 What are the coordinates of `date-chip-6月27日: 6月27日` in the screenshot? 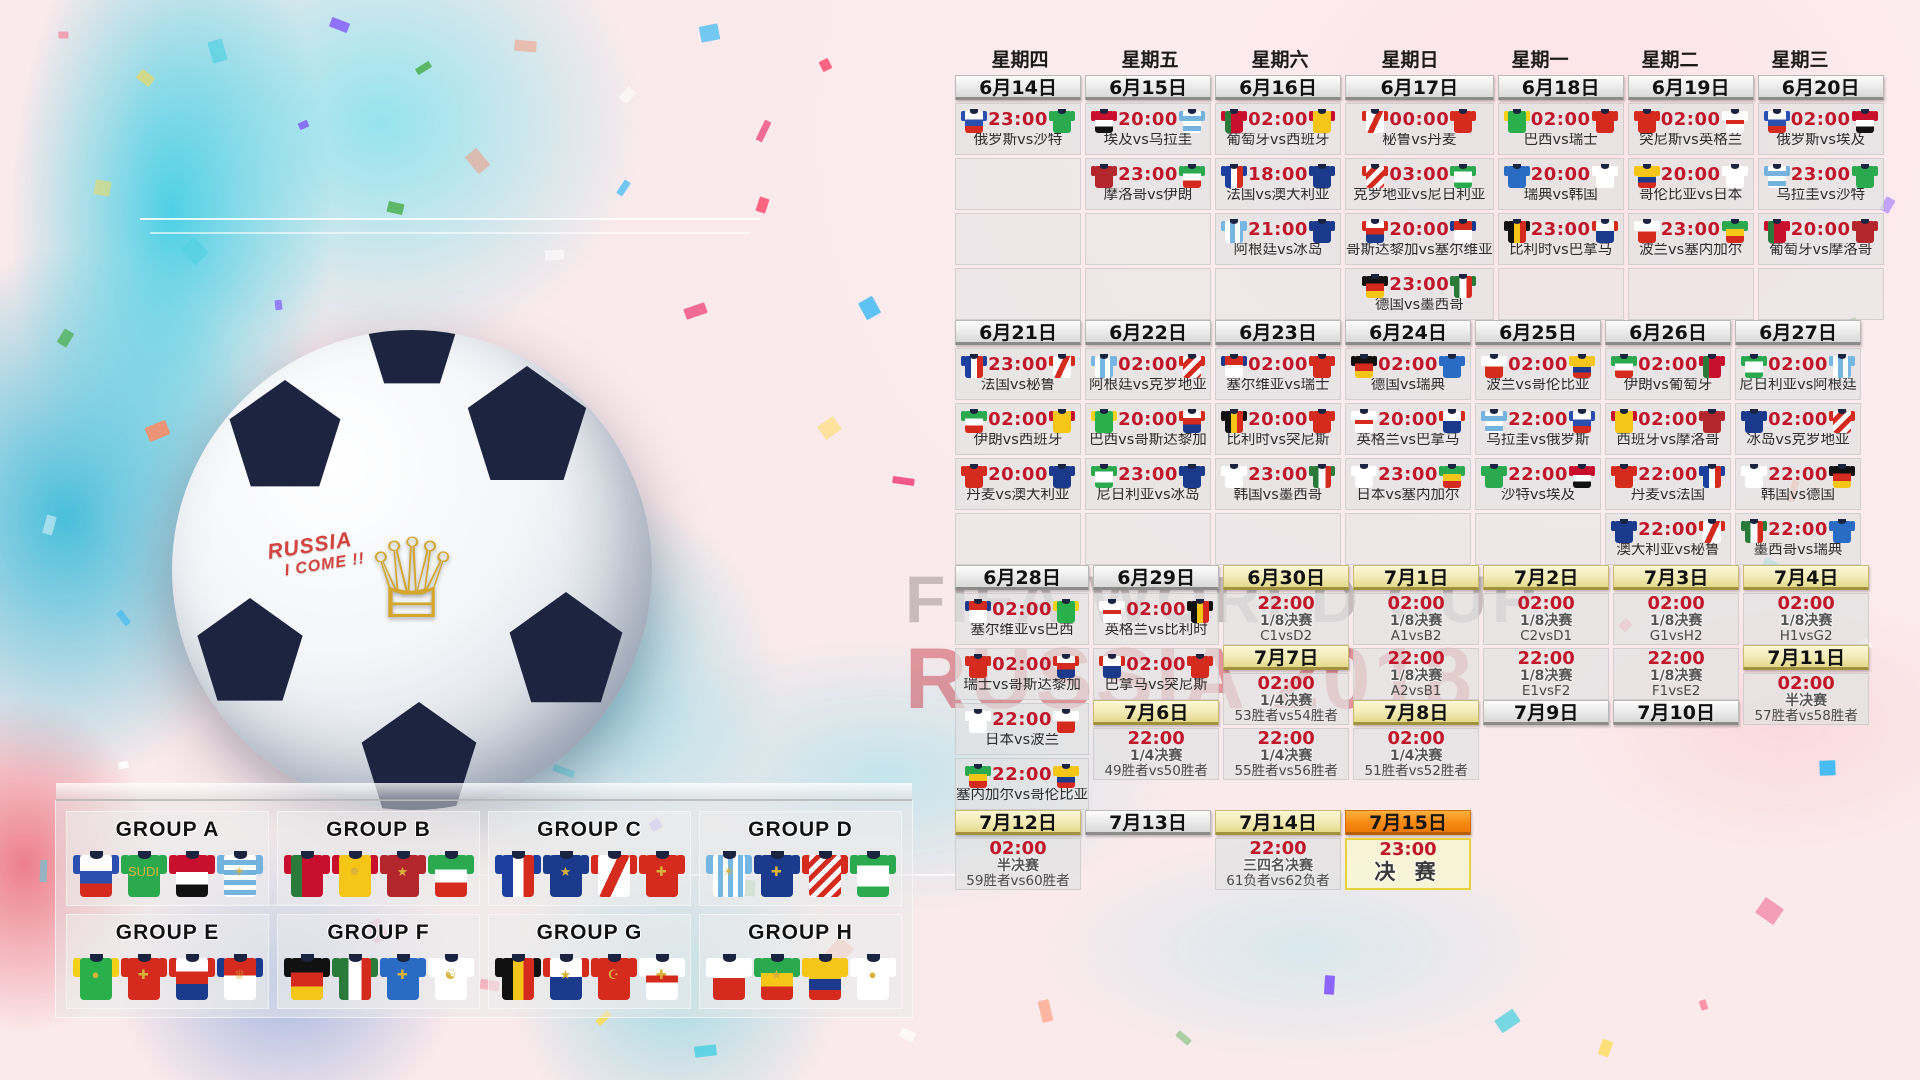 It's located at (1798, 332).